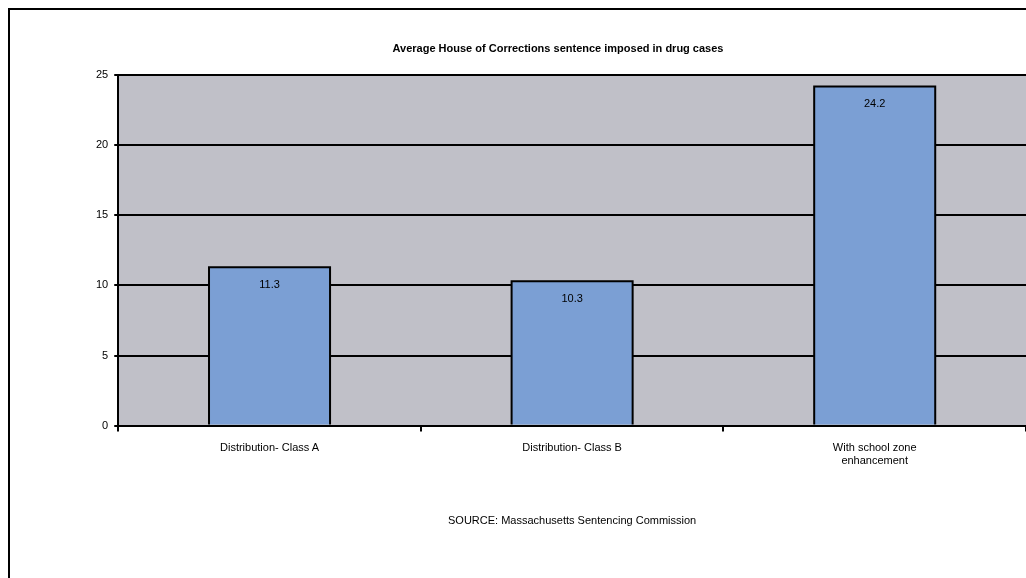  Describe the element at coordinates (105, 424) in the screenshot. I see `y-tick-label: 0` at that location.